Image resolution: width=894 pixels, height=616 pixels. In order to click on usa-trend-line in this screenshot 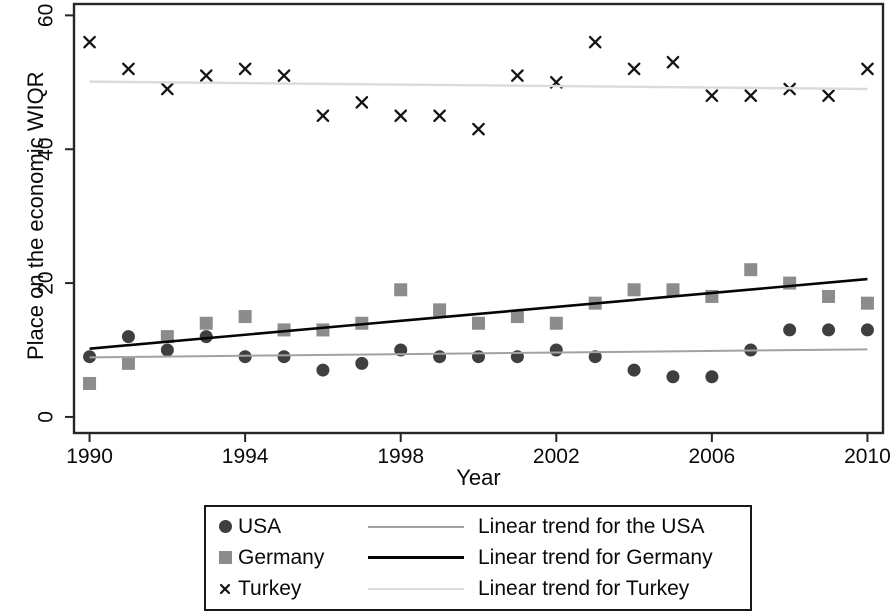, I will do `click(478, 353)`.